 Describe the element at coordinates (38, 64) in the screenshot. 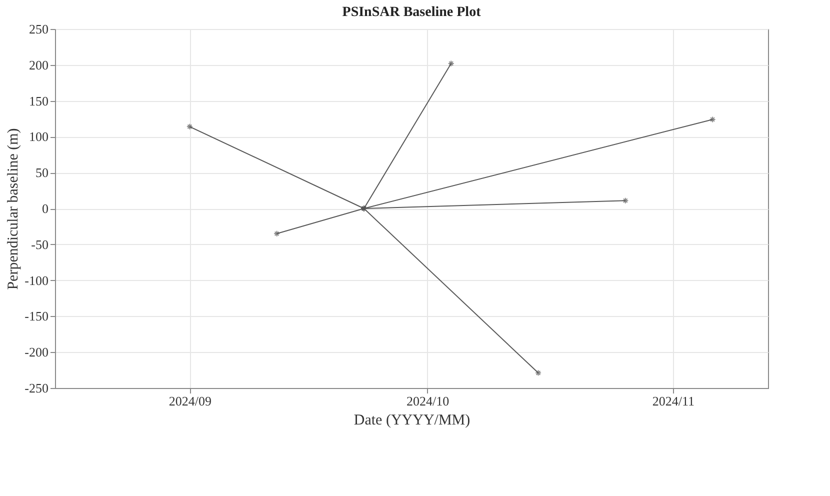

I see `y-tick-label: 200` at that location.